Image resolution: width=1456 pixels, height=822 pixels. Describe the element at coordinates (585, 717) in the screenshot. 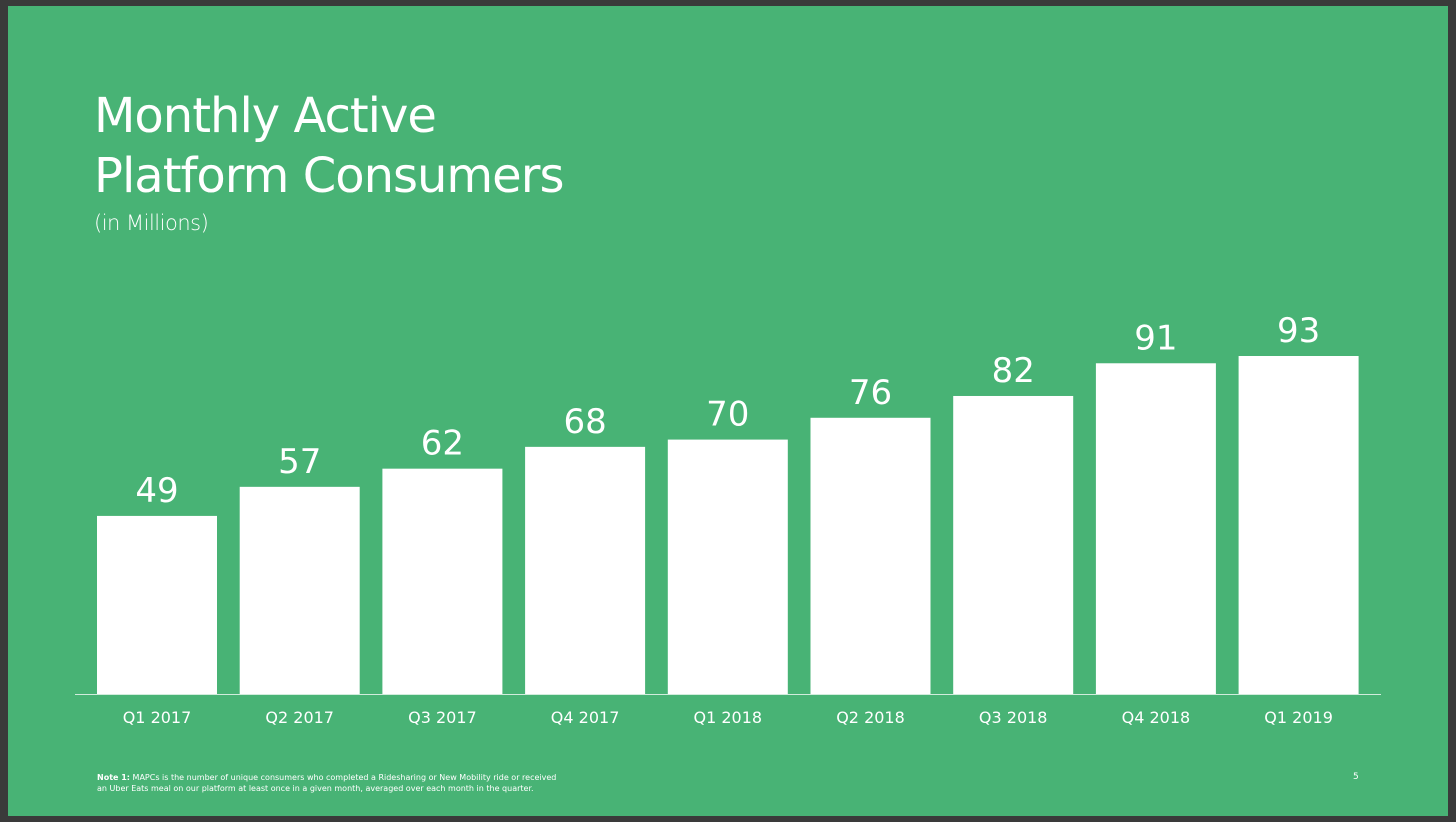

I see `x-tick-label: Q4 2017` at that location.